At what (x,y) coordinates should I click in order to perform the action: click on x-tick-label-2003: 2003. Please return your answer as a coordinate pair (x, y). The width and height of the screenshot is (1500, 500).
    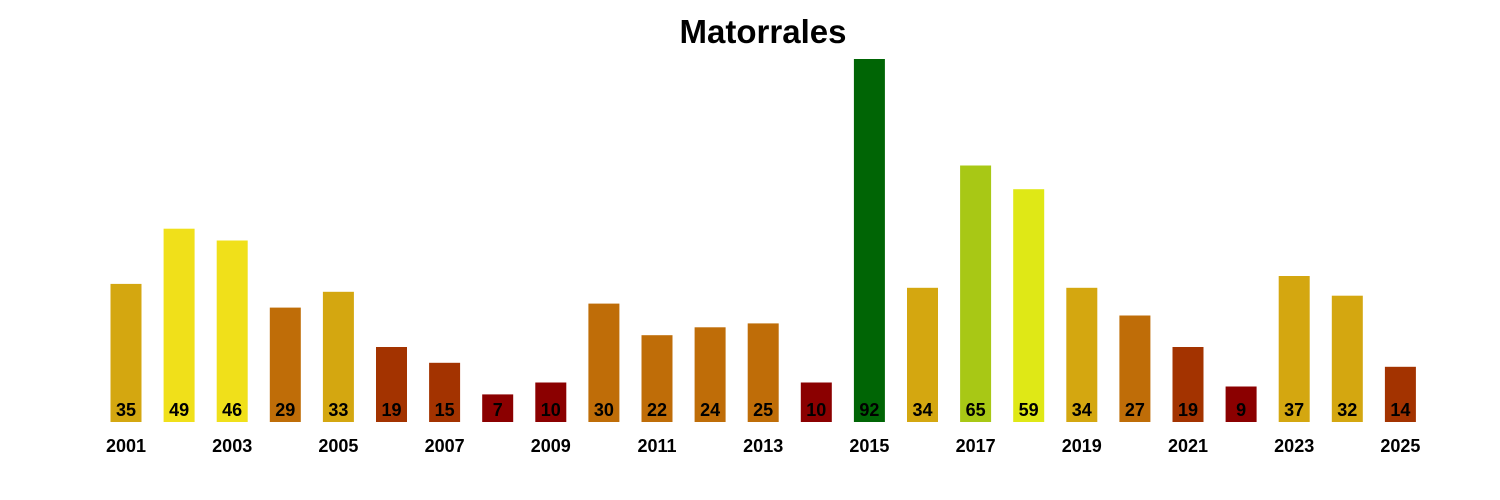
    Looking at the image, I should click on (232, 446).